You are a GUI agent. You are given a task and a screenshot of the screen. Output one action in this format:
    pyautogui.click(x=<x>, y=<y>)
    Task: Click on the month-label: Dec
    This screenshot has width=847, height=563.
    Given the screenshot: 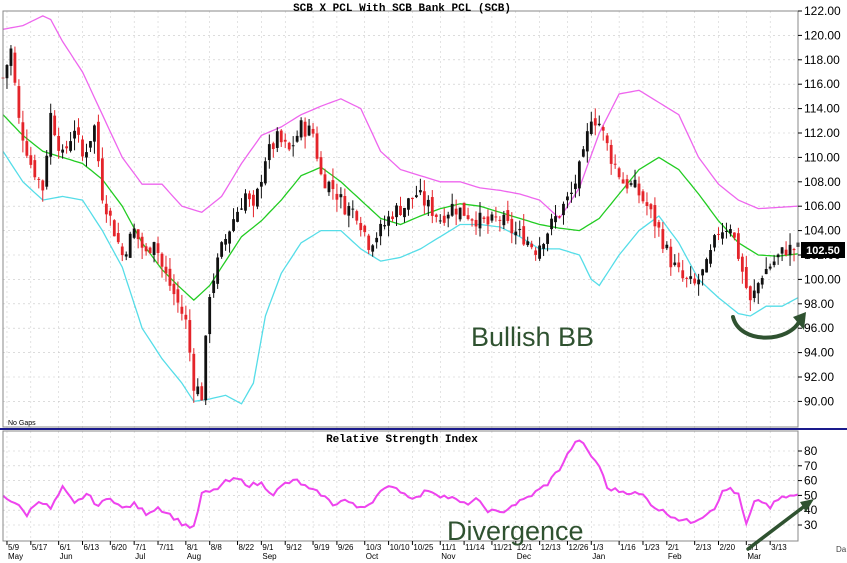 What is the action you would take?
    pyautogui.click(x=524, y=556)
    